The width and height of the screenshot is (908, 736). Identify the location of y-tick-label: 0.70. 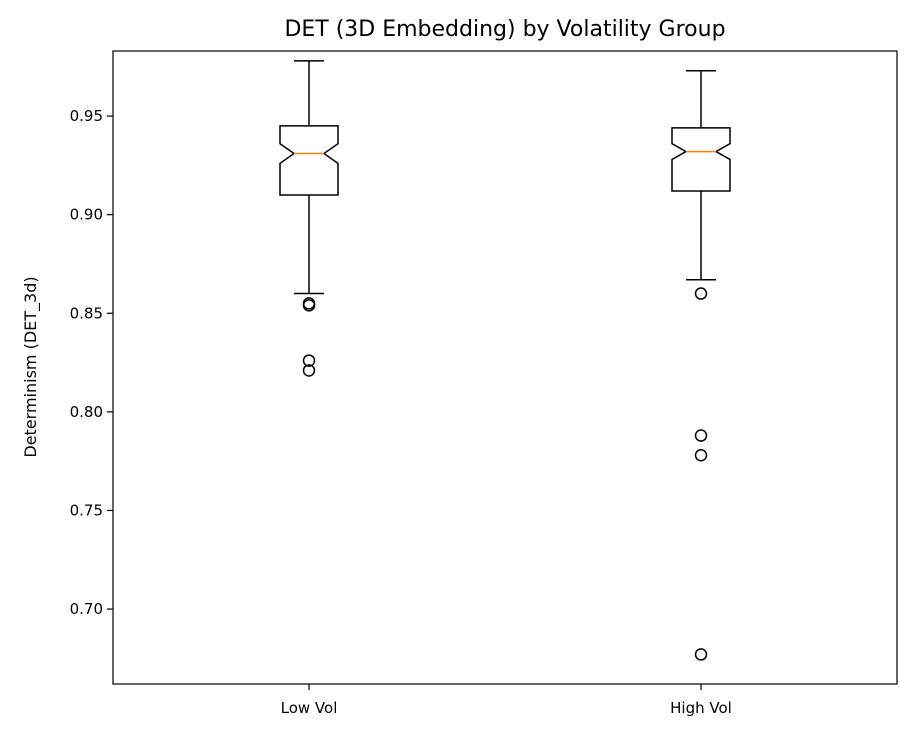
(86, 609).